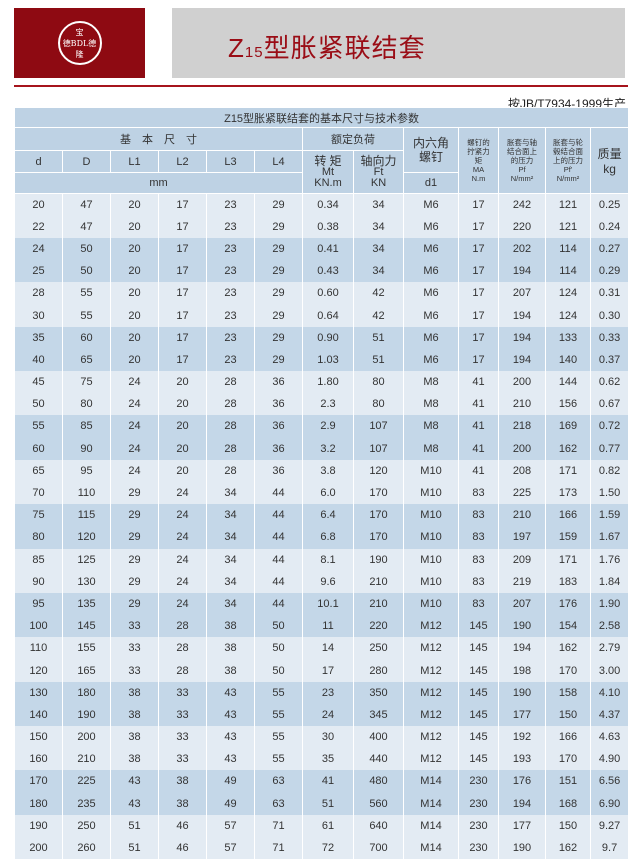  I want to click on table-cell: 0.34, so click(328, 204).